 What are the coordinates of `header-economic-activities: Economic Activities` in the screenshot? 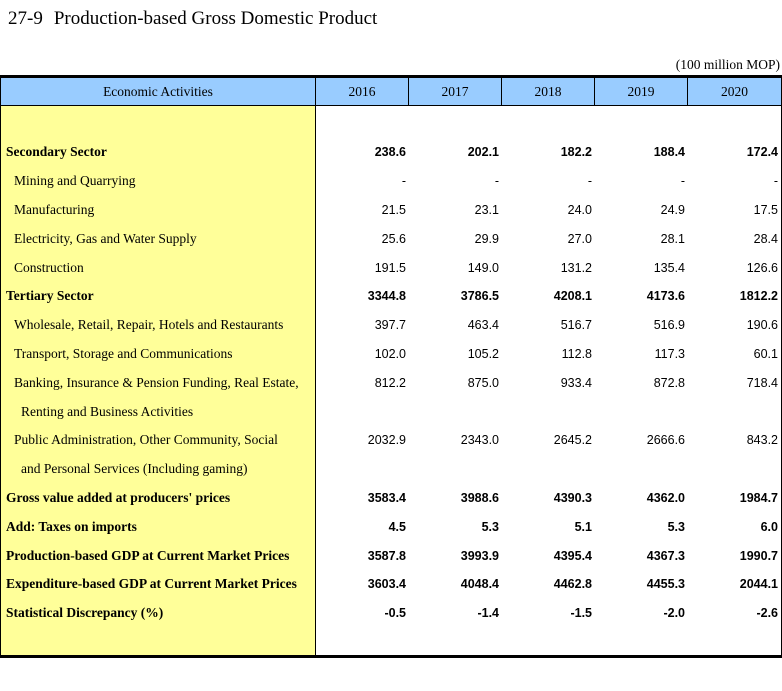 It's located at (158, 91).